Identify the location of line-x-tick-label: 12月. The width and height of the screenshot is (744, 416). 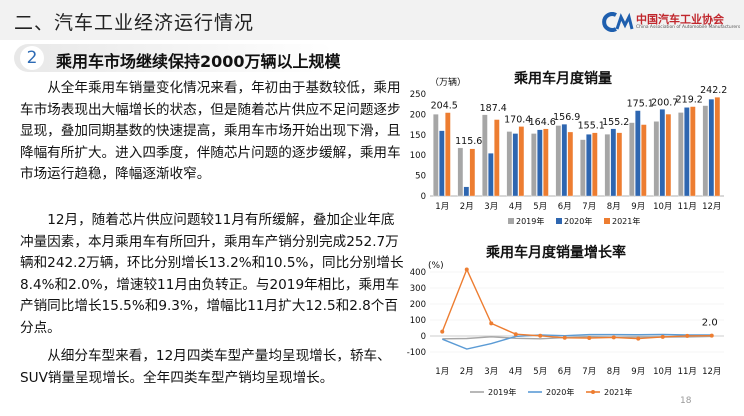
(711, 372).